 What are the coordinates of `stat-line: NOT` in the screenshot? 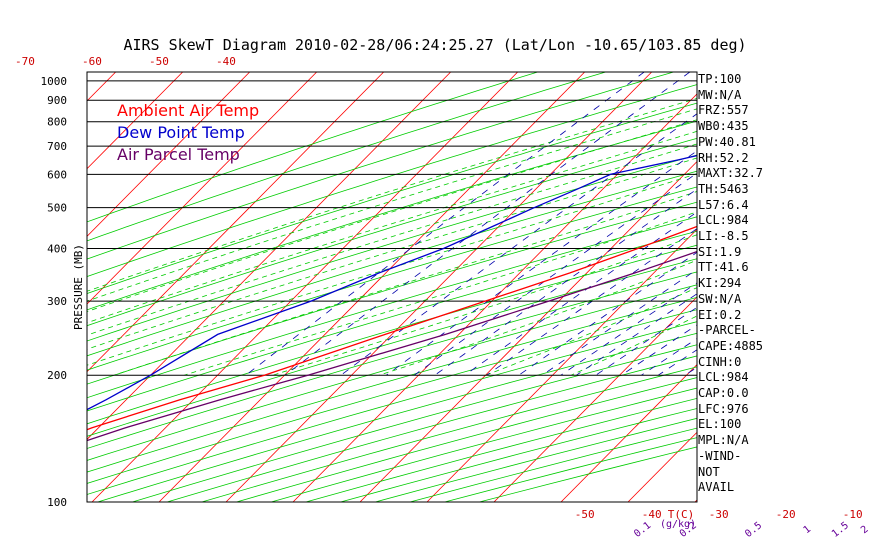 It's located at (709, 471).